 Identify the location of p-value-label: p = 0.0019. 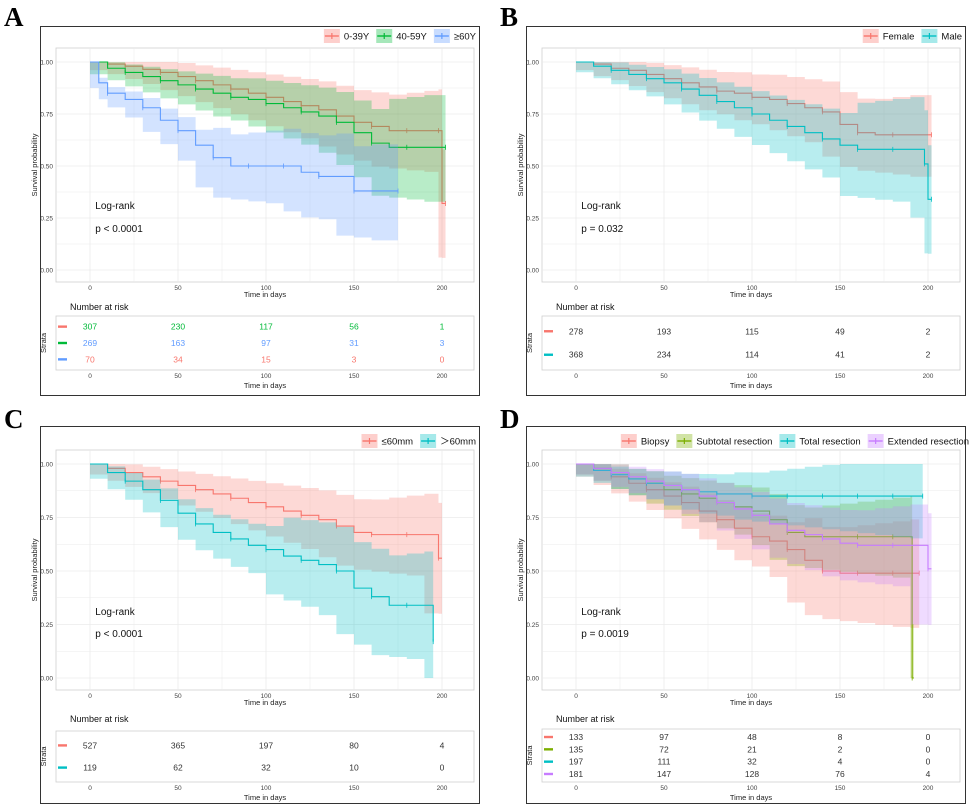
(605, 634).